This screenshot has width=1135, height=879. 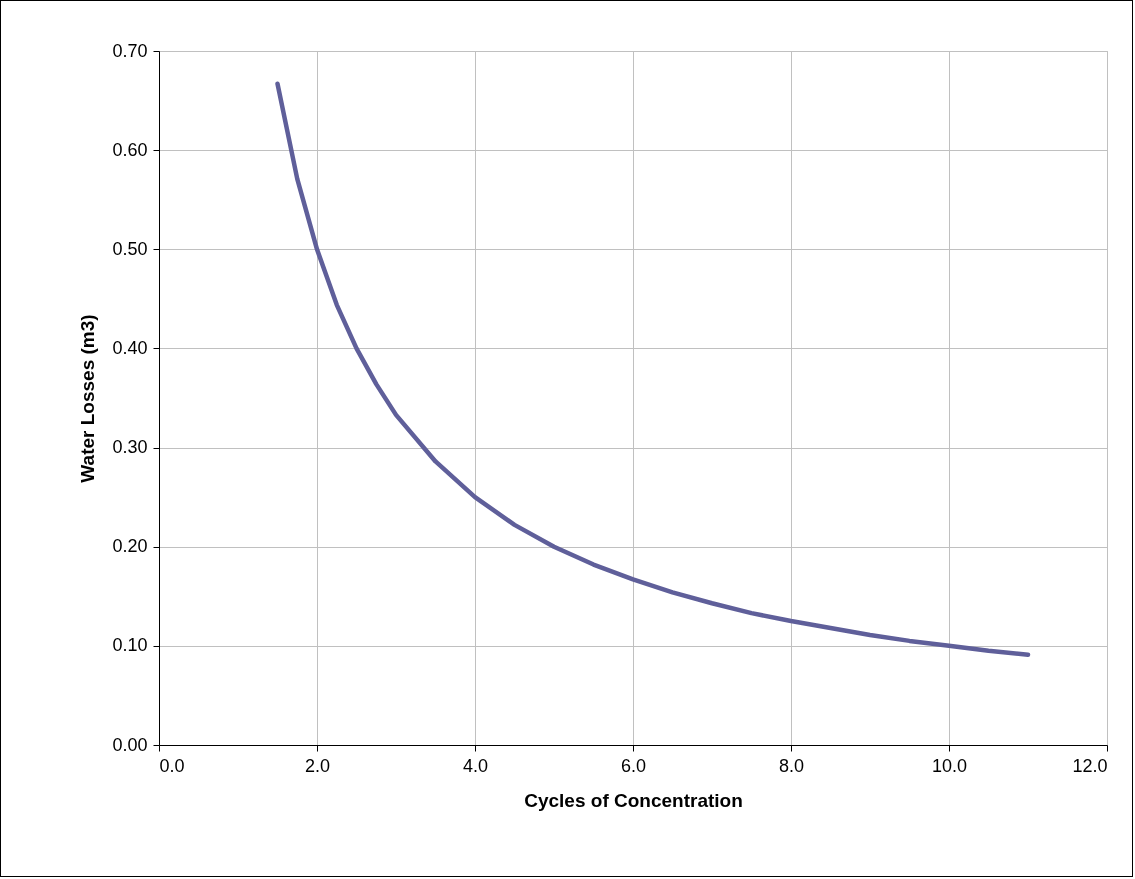 What do you see at coordinates (633, 765) in the screenshot?
I see `x-tick-label: 6.0` at bounding box center [633, 765].